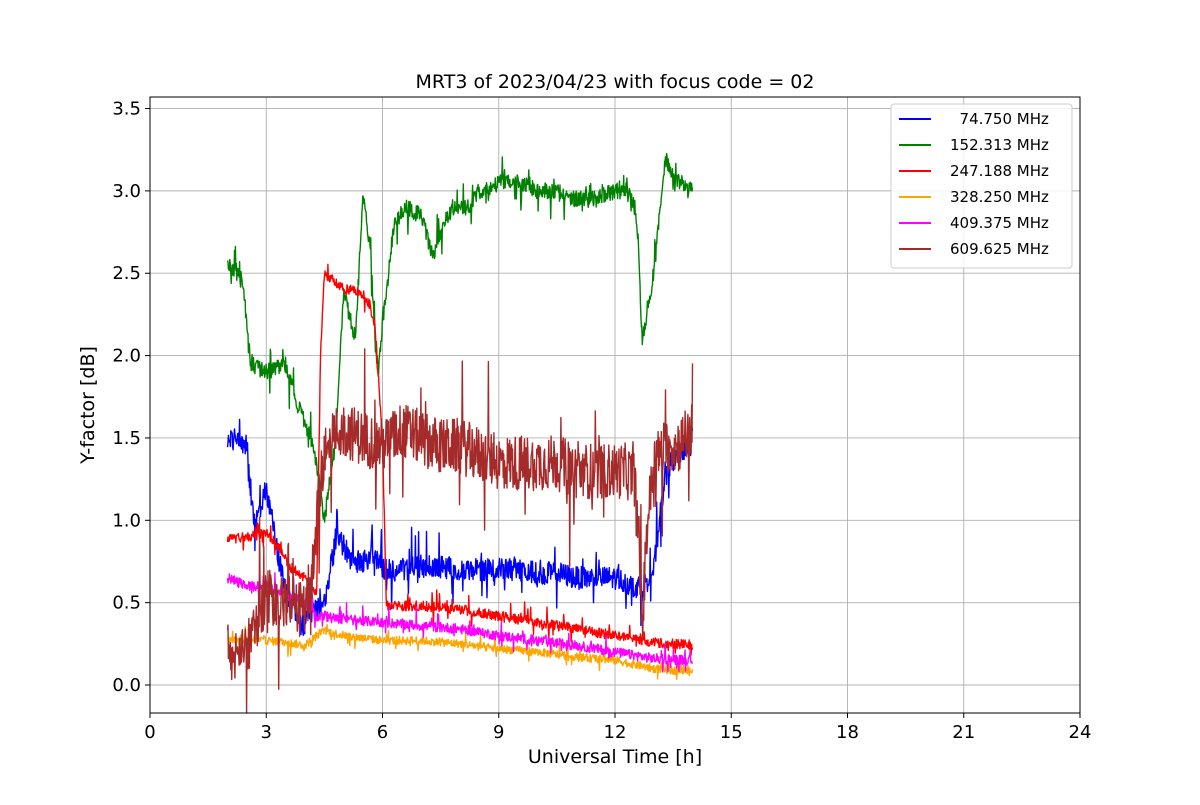 The image size is (1200, 805). Describe the element at coordinates (999, 171) in the screenshot. I see `legend-label: 247.188 MHz` at that location.